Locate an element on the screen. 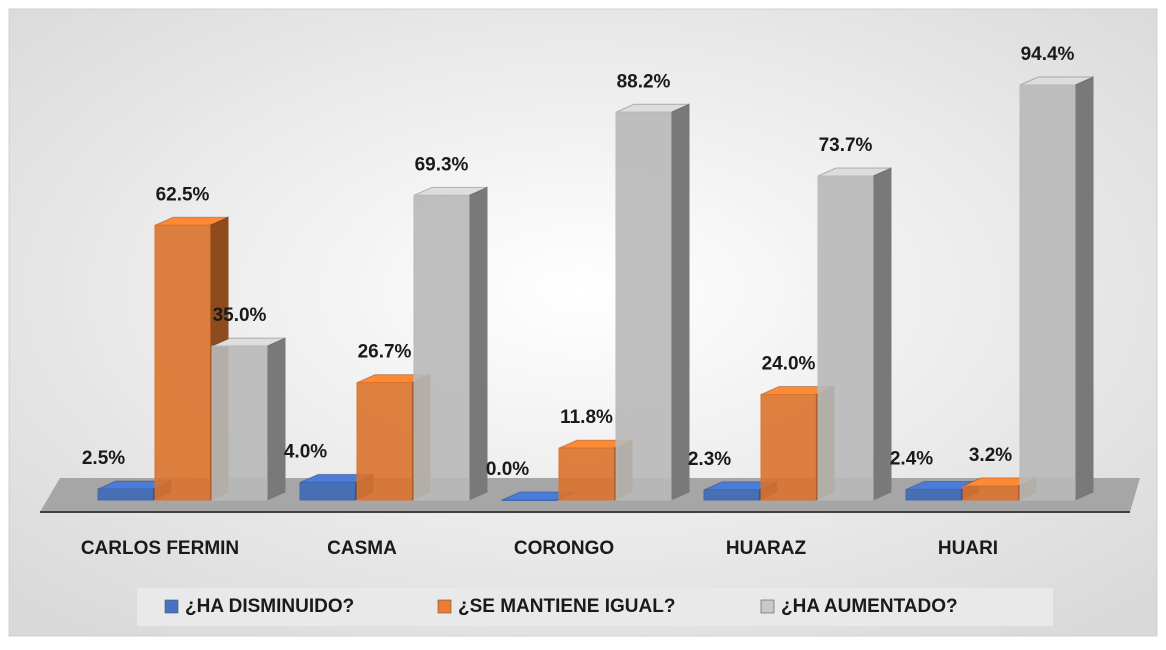  legend-label: ¿SE MANTIENE IGUAL? is located at coordinates (566, 606).